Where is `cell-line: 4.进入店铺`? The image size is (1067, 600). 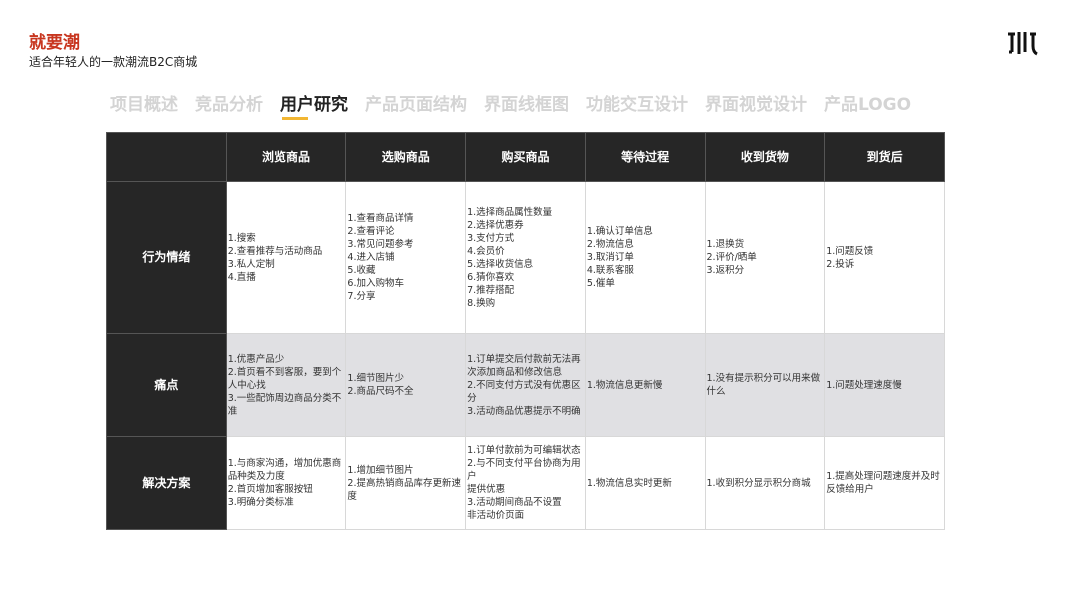
cell-line: 4.进入店铺 is located at coordinates (371, 257).